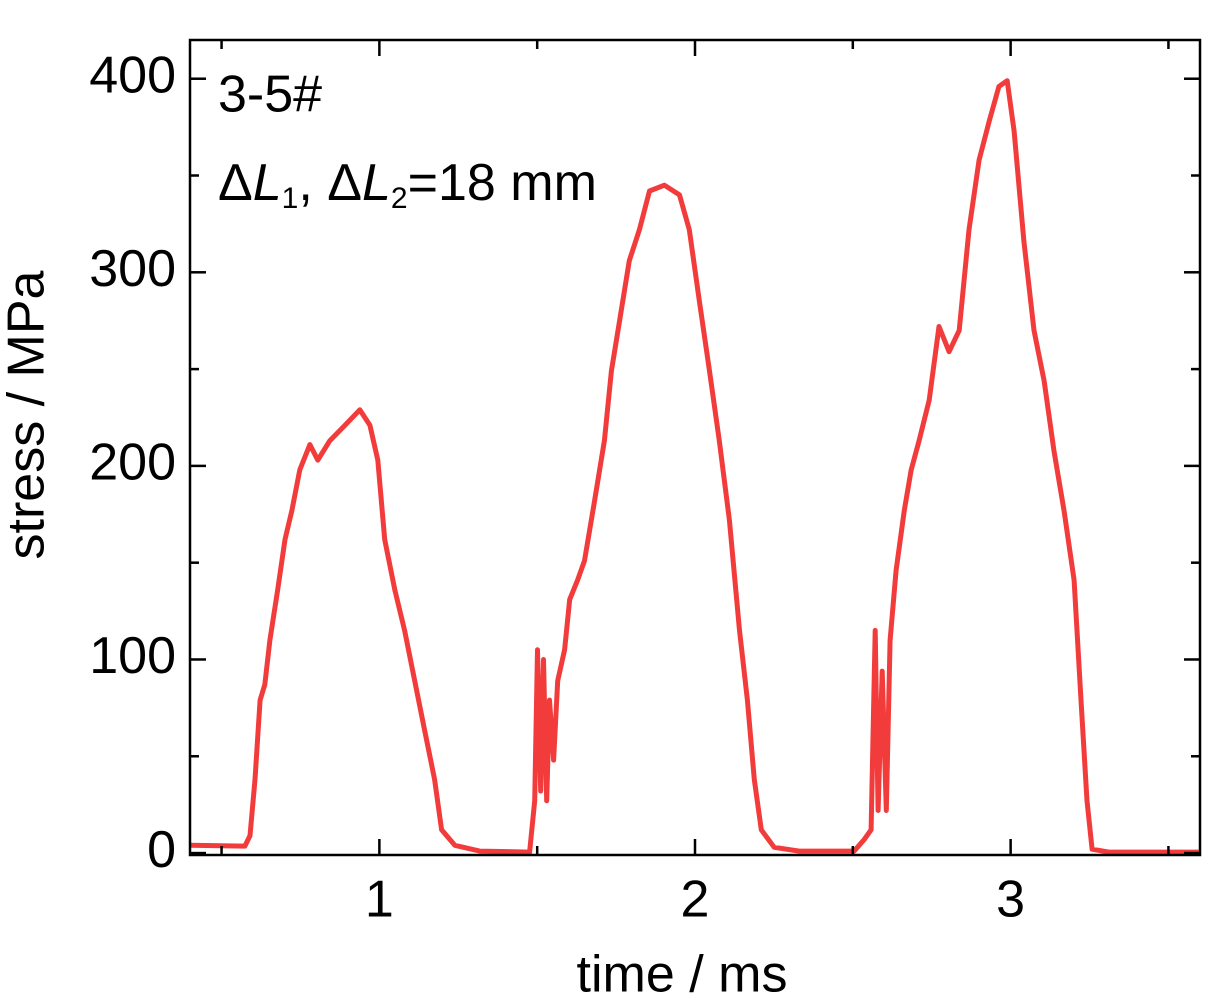 The image size is (1223, 1004). What do you see at coordinates (132, 269) in the screenshot?
I see `y-tick-label: 300` at bounding box center [132, 269].